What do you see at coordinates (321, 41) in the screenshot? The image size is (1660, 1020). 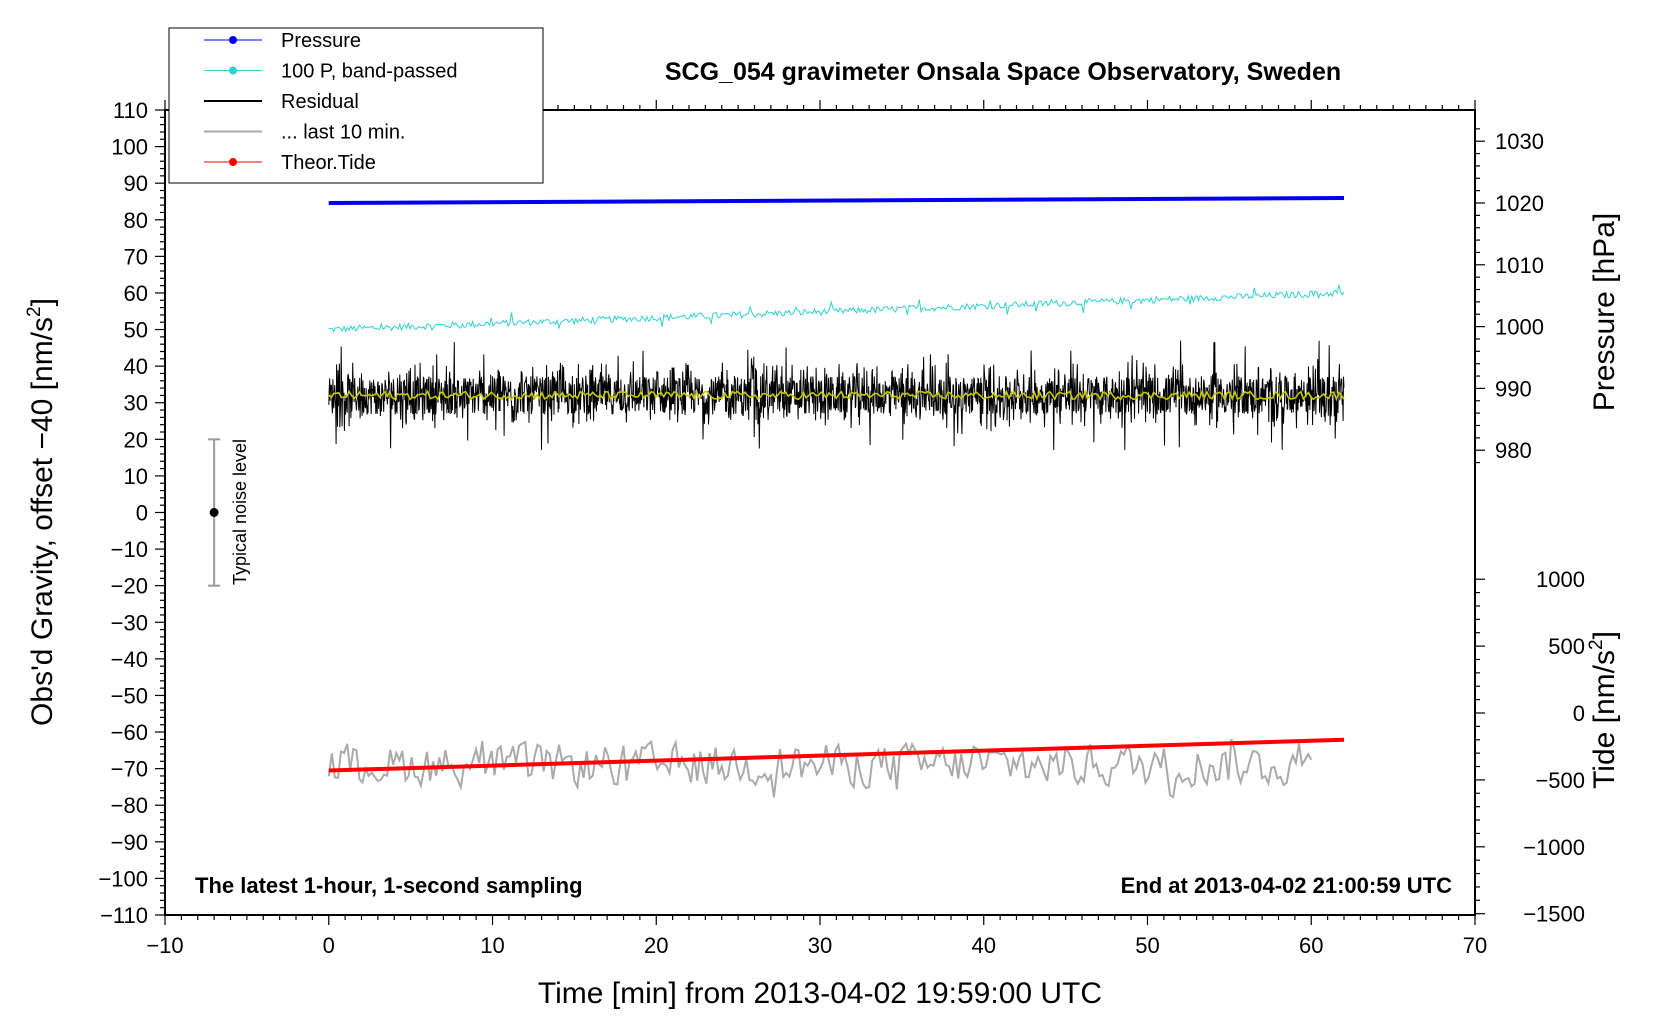 I see `legend-label: Pressure` at bounding box center [321, 41].